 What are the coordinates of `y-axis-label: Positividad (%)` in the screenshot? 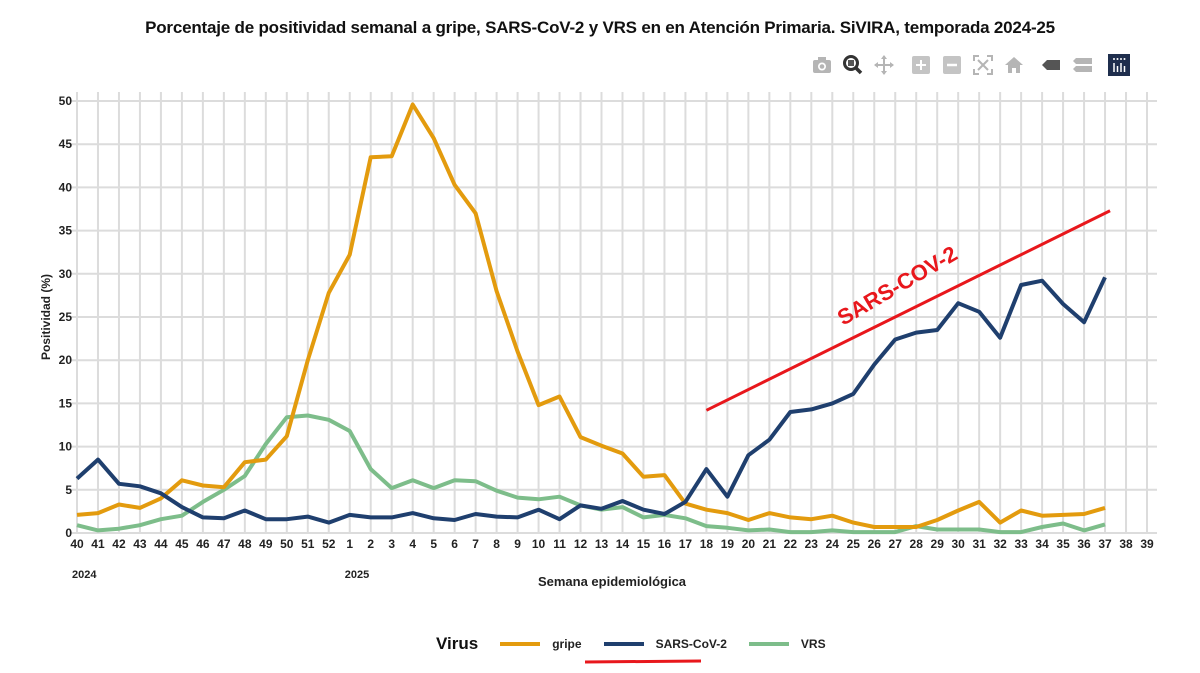 It's located at (46, 317).